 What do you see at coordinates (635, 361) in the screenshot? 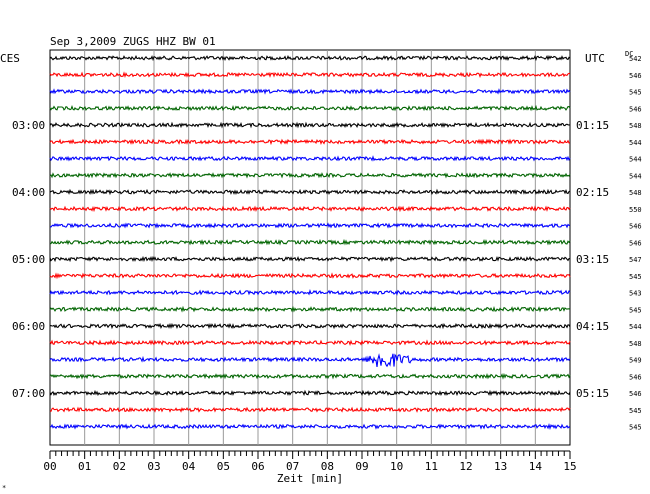
I see `dc-offset-label: 549` at bounding box center [635, 361].